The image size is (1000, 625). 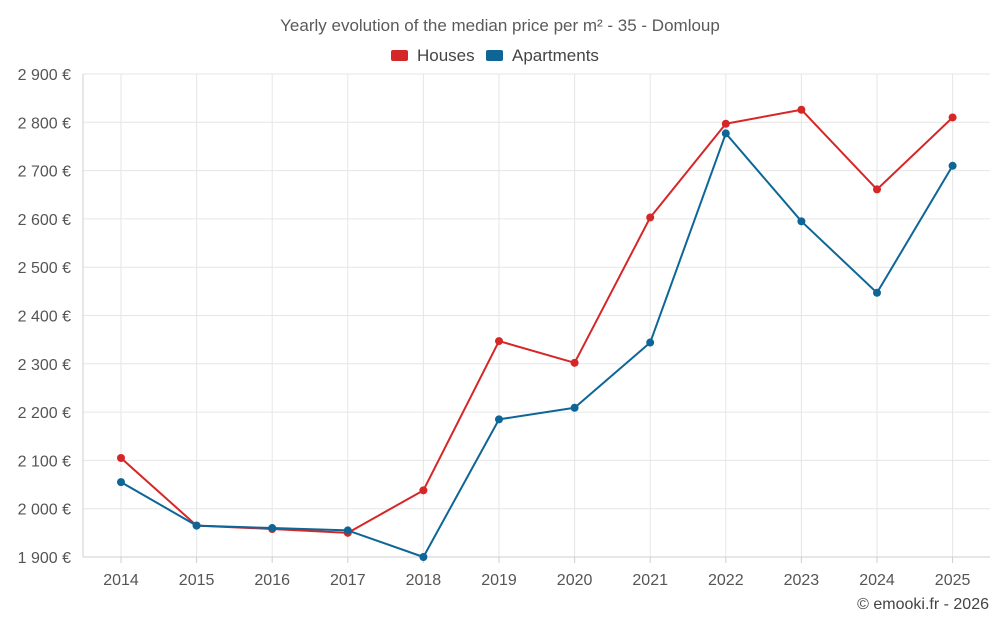 I want to click on y-tick-label: 2 600 €, so click(x=44, y=220).